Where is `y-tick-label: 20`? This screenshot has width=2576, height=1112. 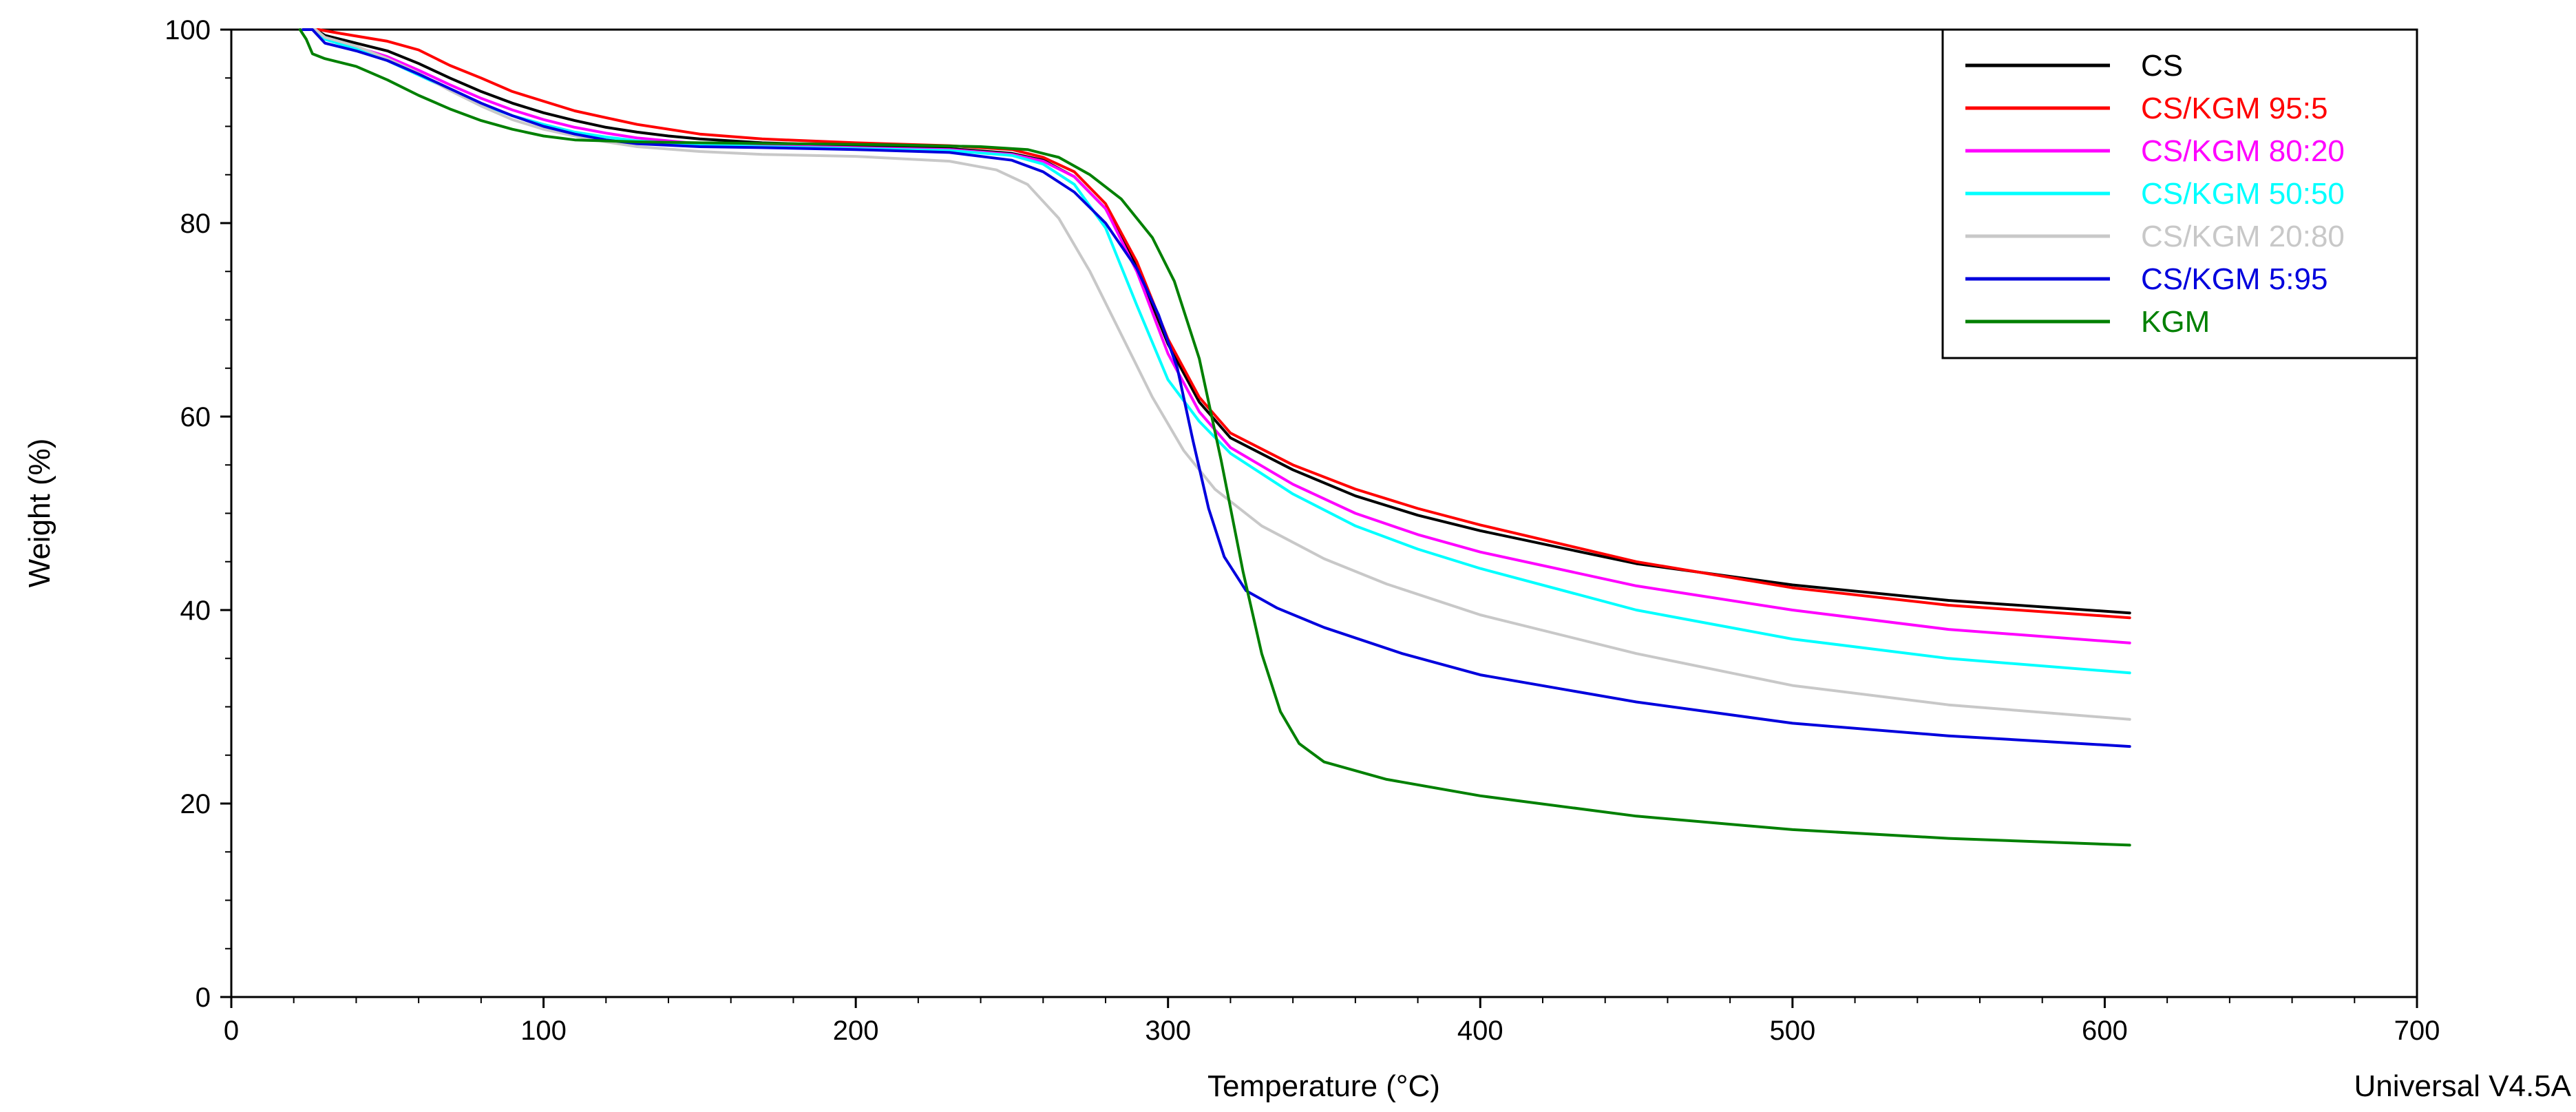
y-tick-label: 20 is located at coordinates (196, 804).